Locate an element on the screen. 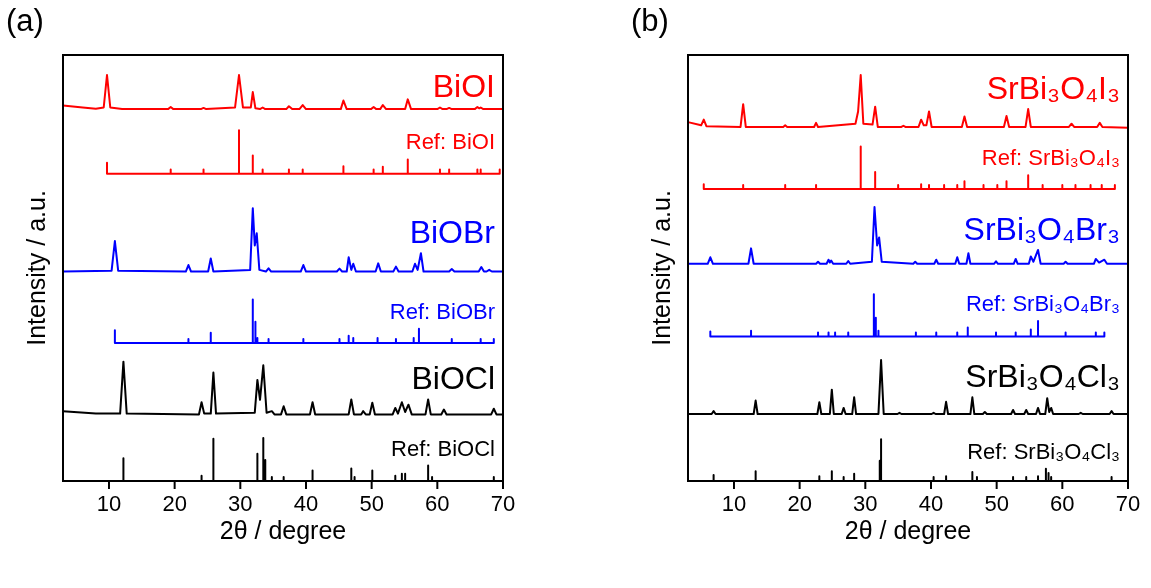  series-label: SrBi₃O₄Cl₃ is located at coordinates (1042, 376).